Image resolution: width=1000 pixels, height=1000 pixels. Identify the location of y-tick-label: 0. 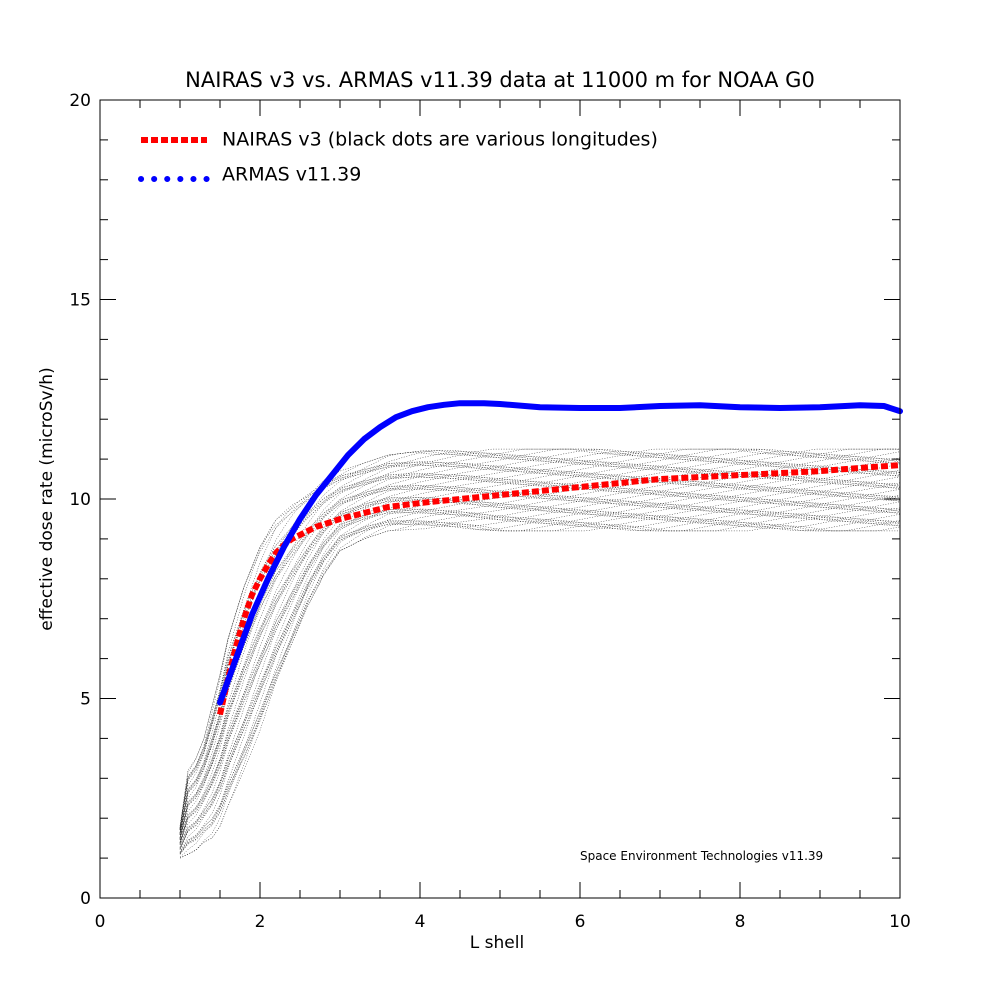
(85, 899).